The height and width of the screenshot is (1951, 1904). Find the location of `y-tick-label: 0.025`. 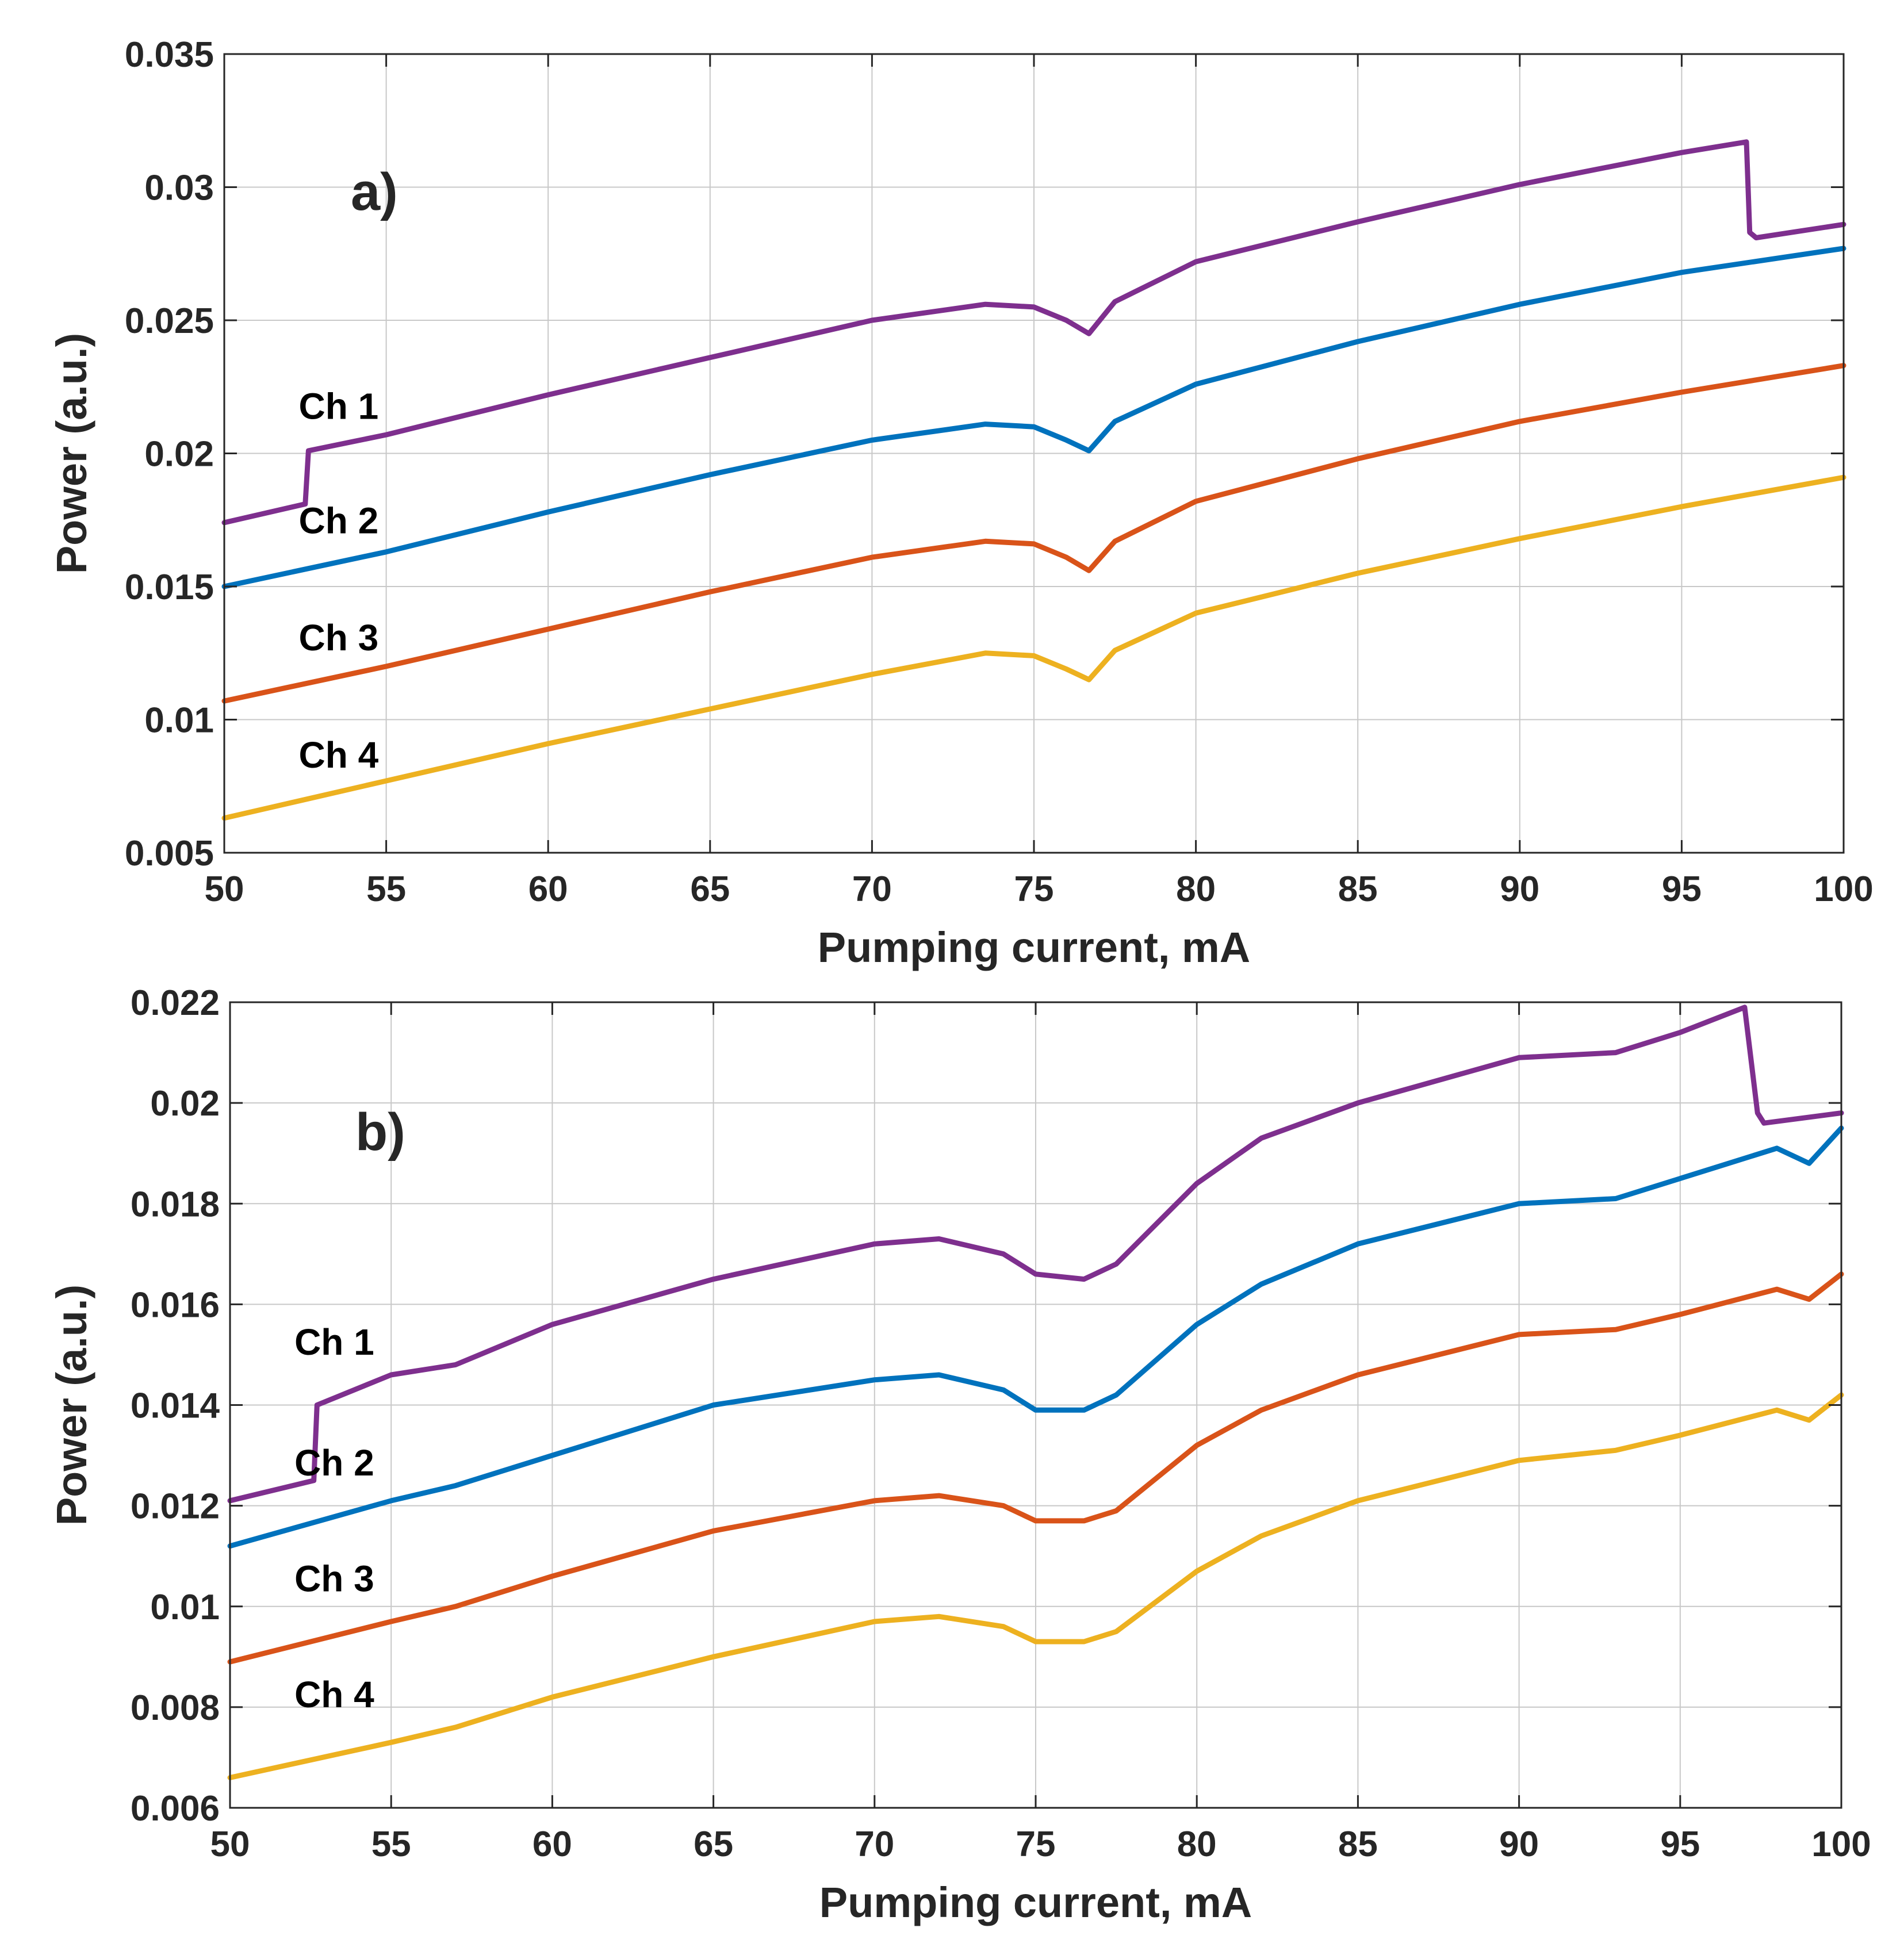

y-tick-label: 0.025 is located at coordinates (169, 321).